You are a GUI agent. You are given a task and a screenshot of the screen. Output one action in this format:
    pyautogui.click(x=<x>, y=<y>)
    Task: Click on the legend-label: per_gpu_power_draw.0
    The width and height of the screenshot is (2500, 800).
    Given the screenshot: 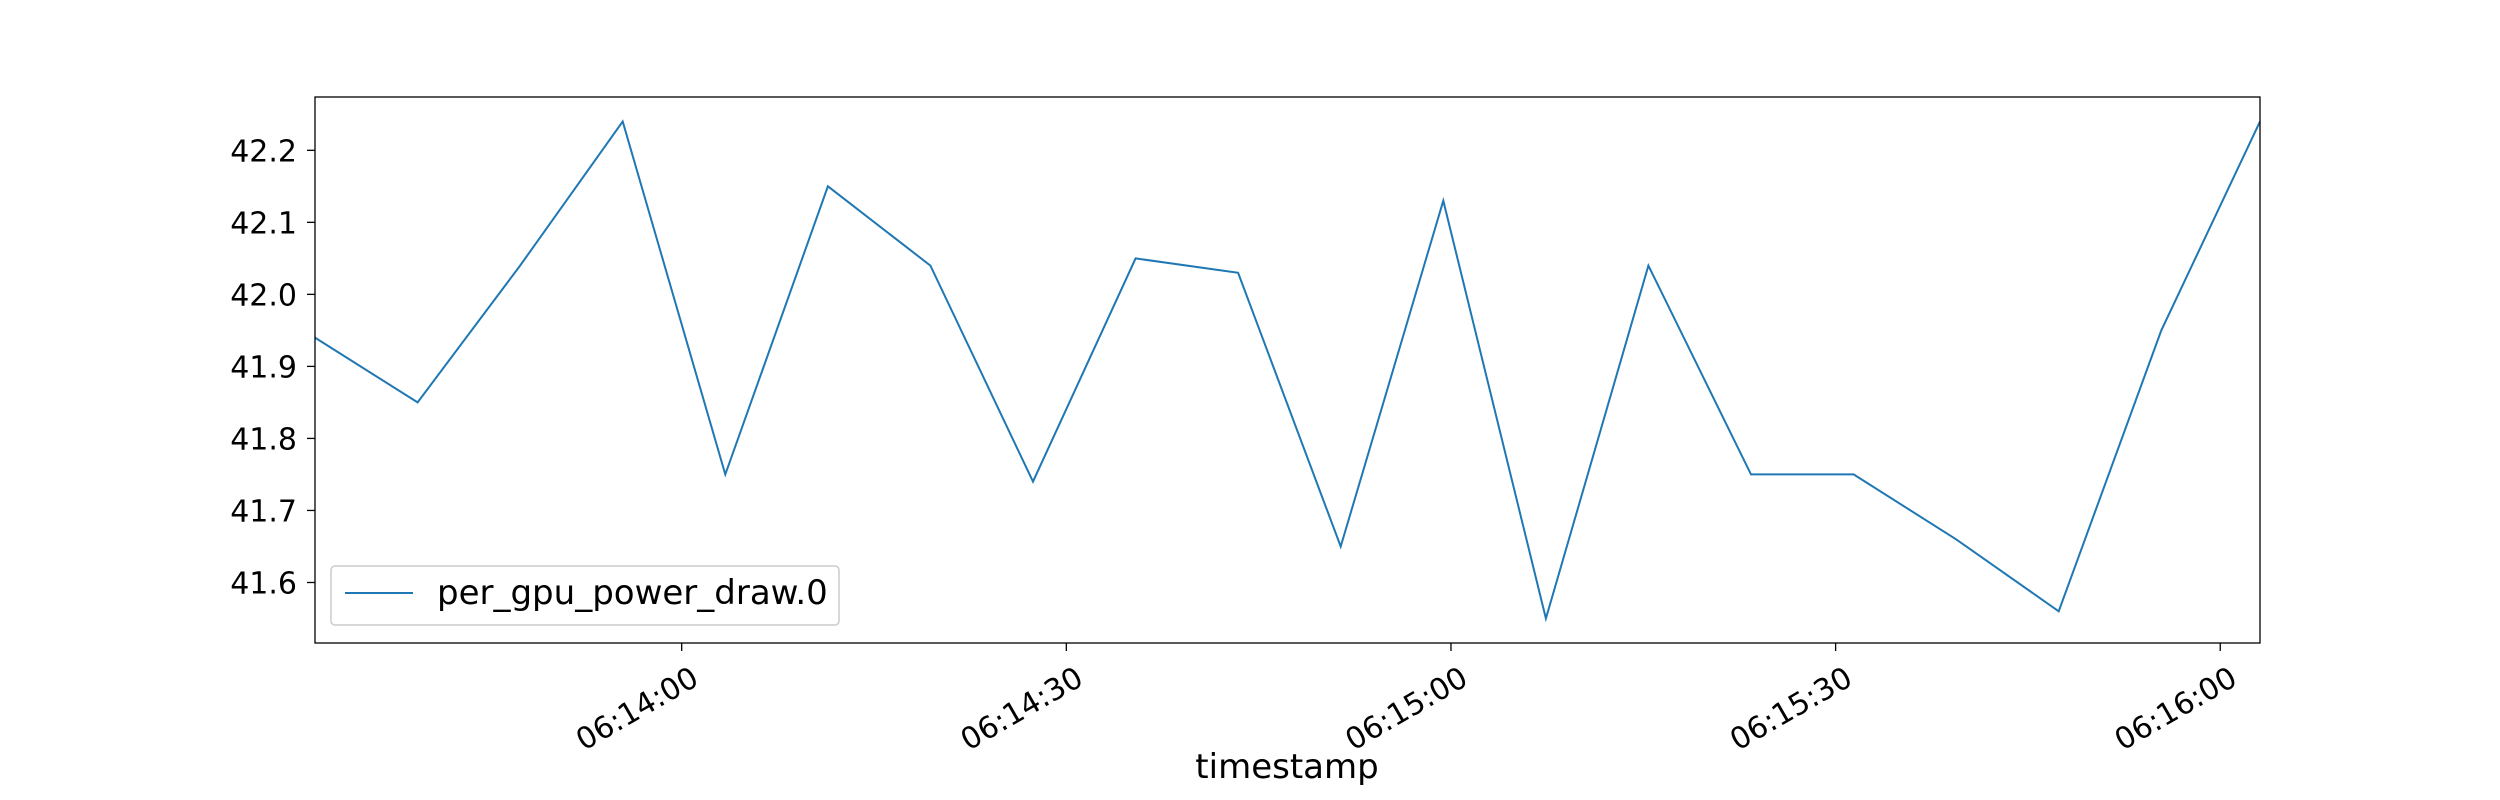 What is the action you would take?
    pyautogui.click(x=632, y=593)
    